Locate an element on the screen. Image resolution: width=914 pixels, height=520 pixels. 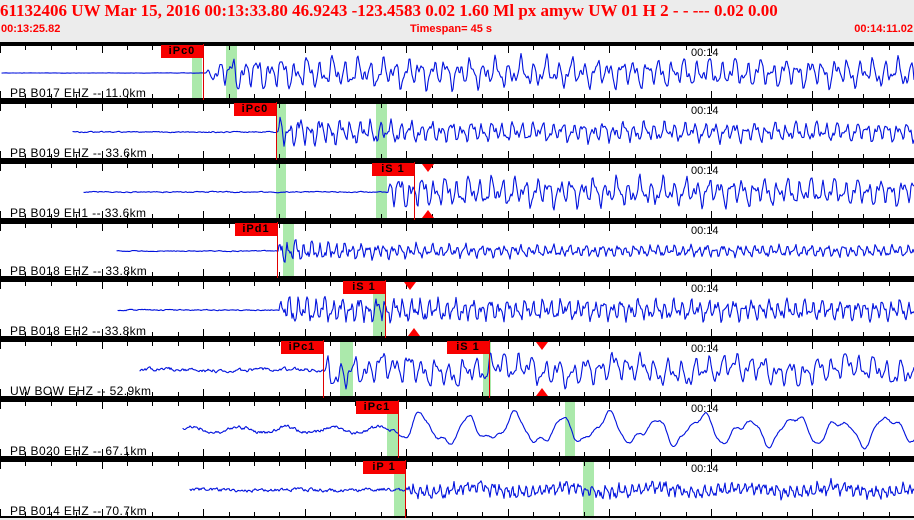
time-header-line: 00:13:25.82 Timespan= 45 s 00:14:11.02 is located at coordinates (457, 29).